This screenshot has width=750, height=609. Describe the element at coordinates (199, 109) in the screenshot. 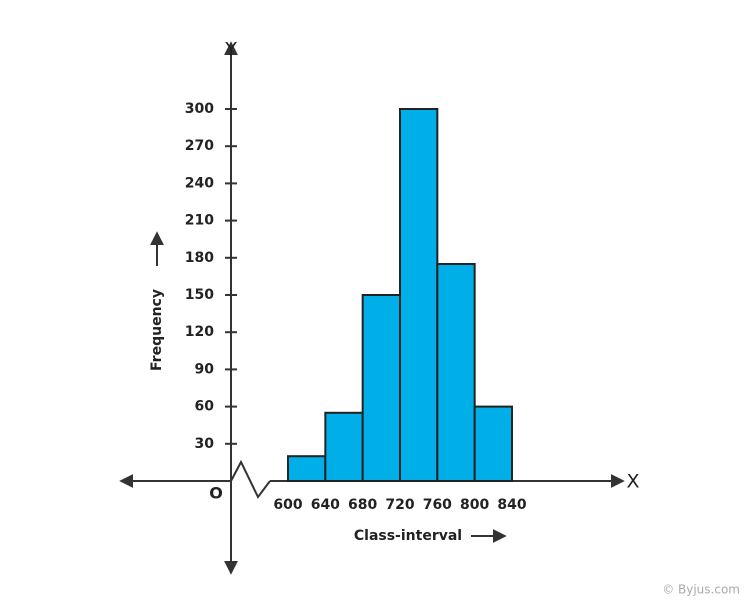

I see `y-tick-label: 300` at that location.